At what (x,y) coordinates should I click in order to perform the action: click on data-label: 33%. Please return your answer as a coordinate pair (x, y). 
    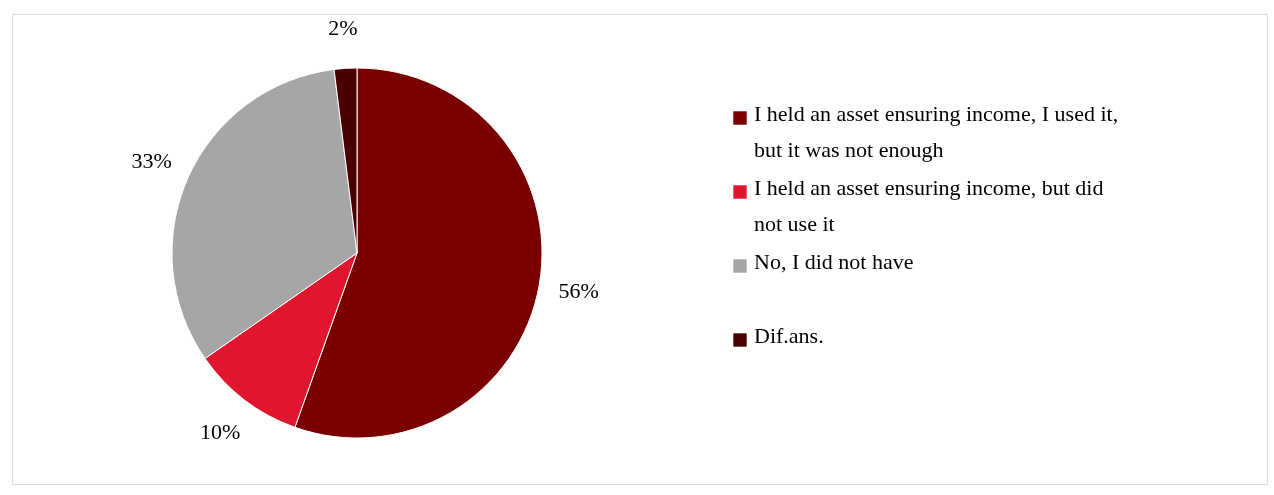
    Looking at the image, I should click on (151, 161).